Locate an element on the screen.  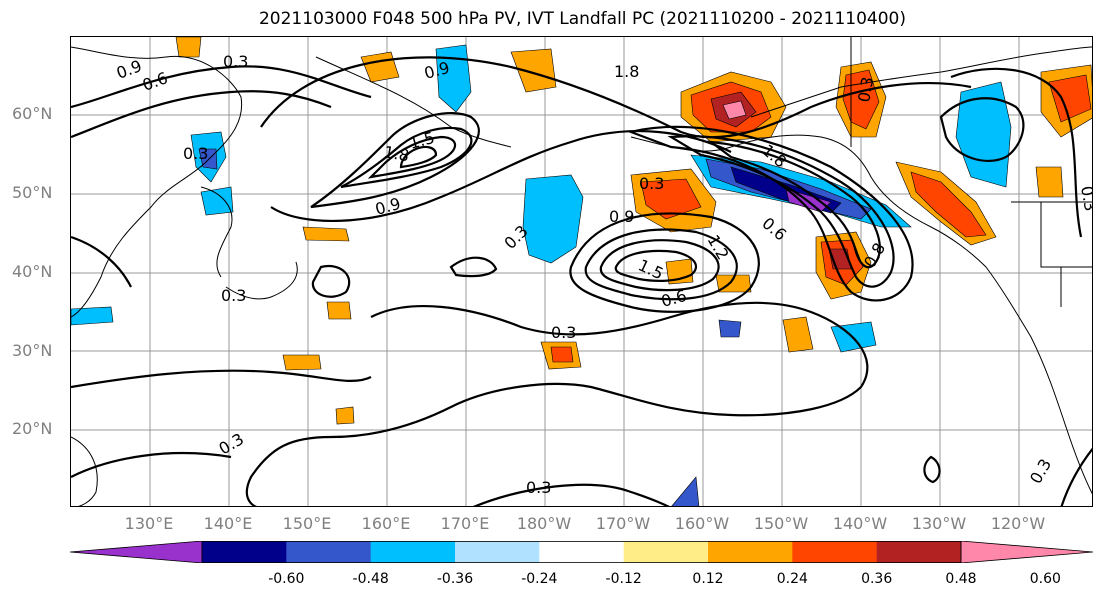
colorbar-border is located at coordinates (581, 552).